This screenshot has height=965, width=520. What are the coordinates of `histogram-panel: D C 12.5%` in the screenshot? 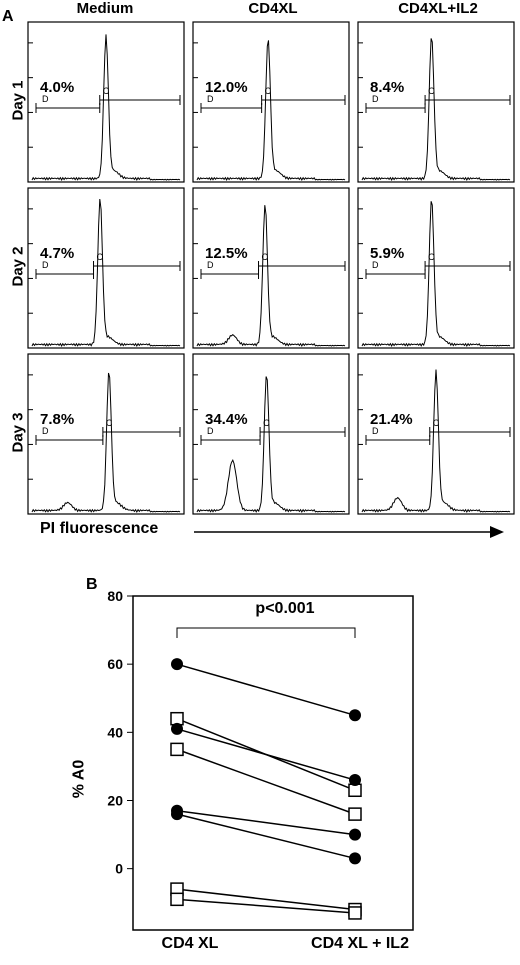 It's located at (271, 268).